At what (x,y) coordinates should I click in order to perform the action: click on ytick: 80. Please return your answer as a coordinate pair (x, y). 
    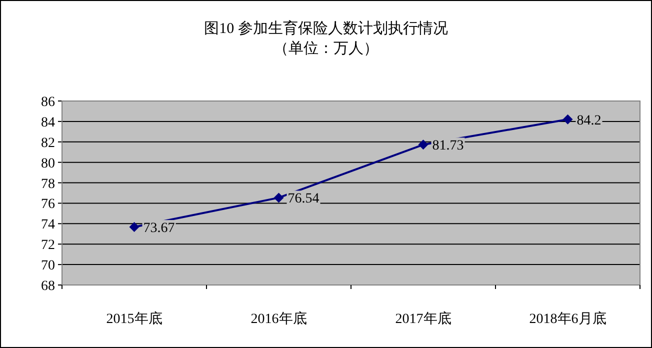
    Looking at the image, I should click on (48, 164).